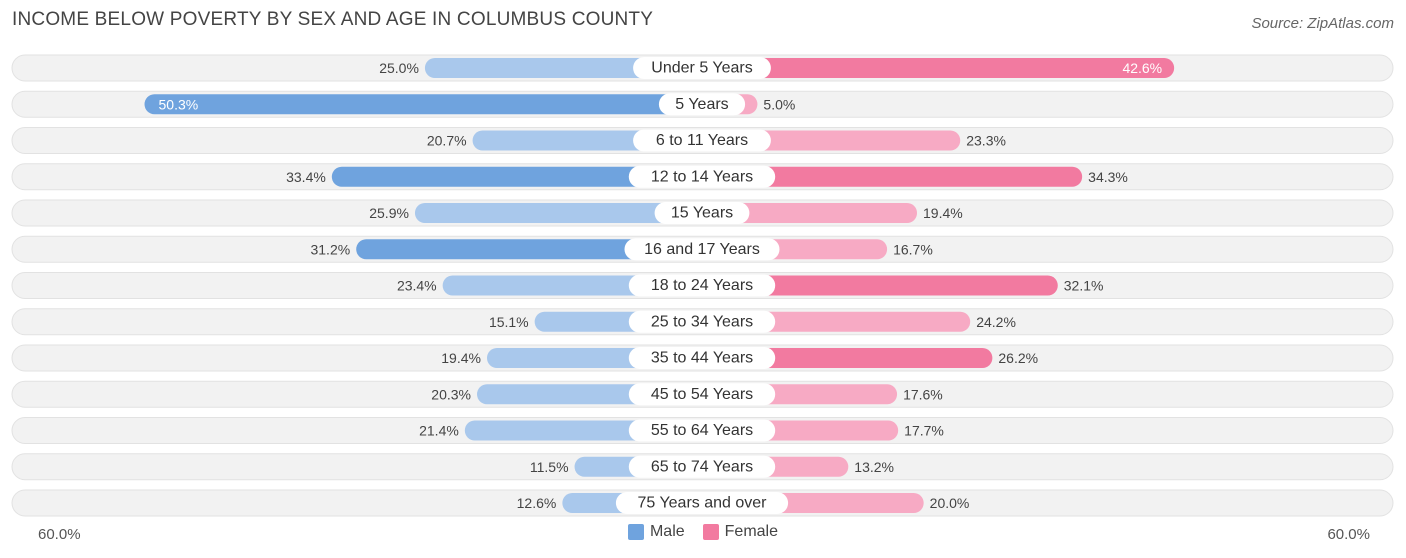  I want to click on category-label: 16 and 17 Years, so click(702, 249).